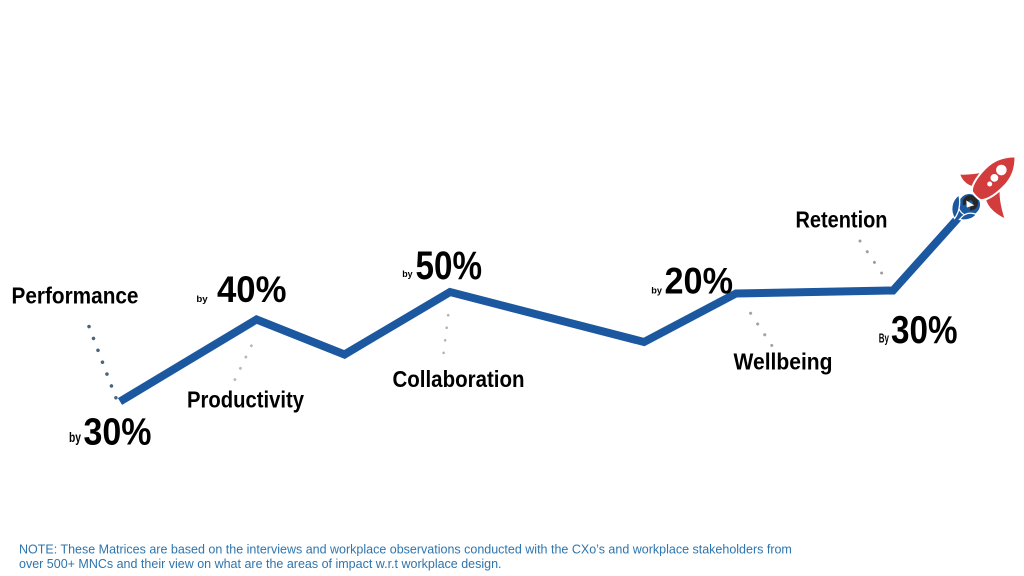 The image size is (1024, 576). What do you see at coordinates (449, 266) in the screenshot?
I see `svg-text: 50%` at bounding box center [449, 266].